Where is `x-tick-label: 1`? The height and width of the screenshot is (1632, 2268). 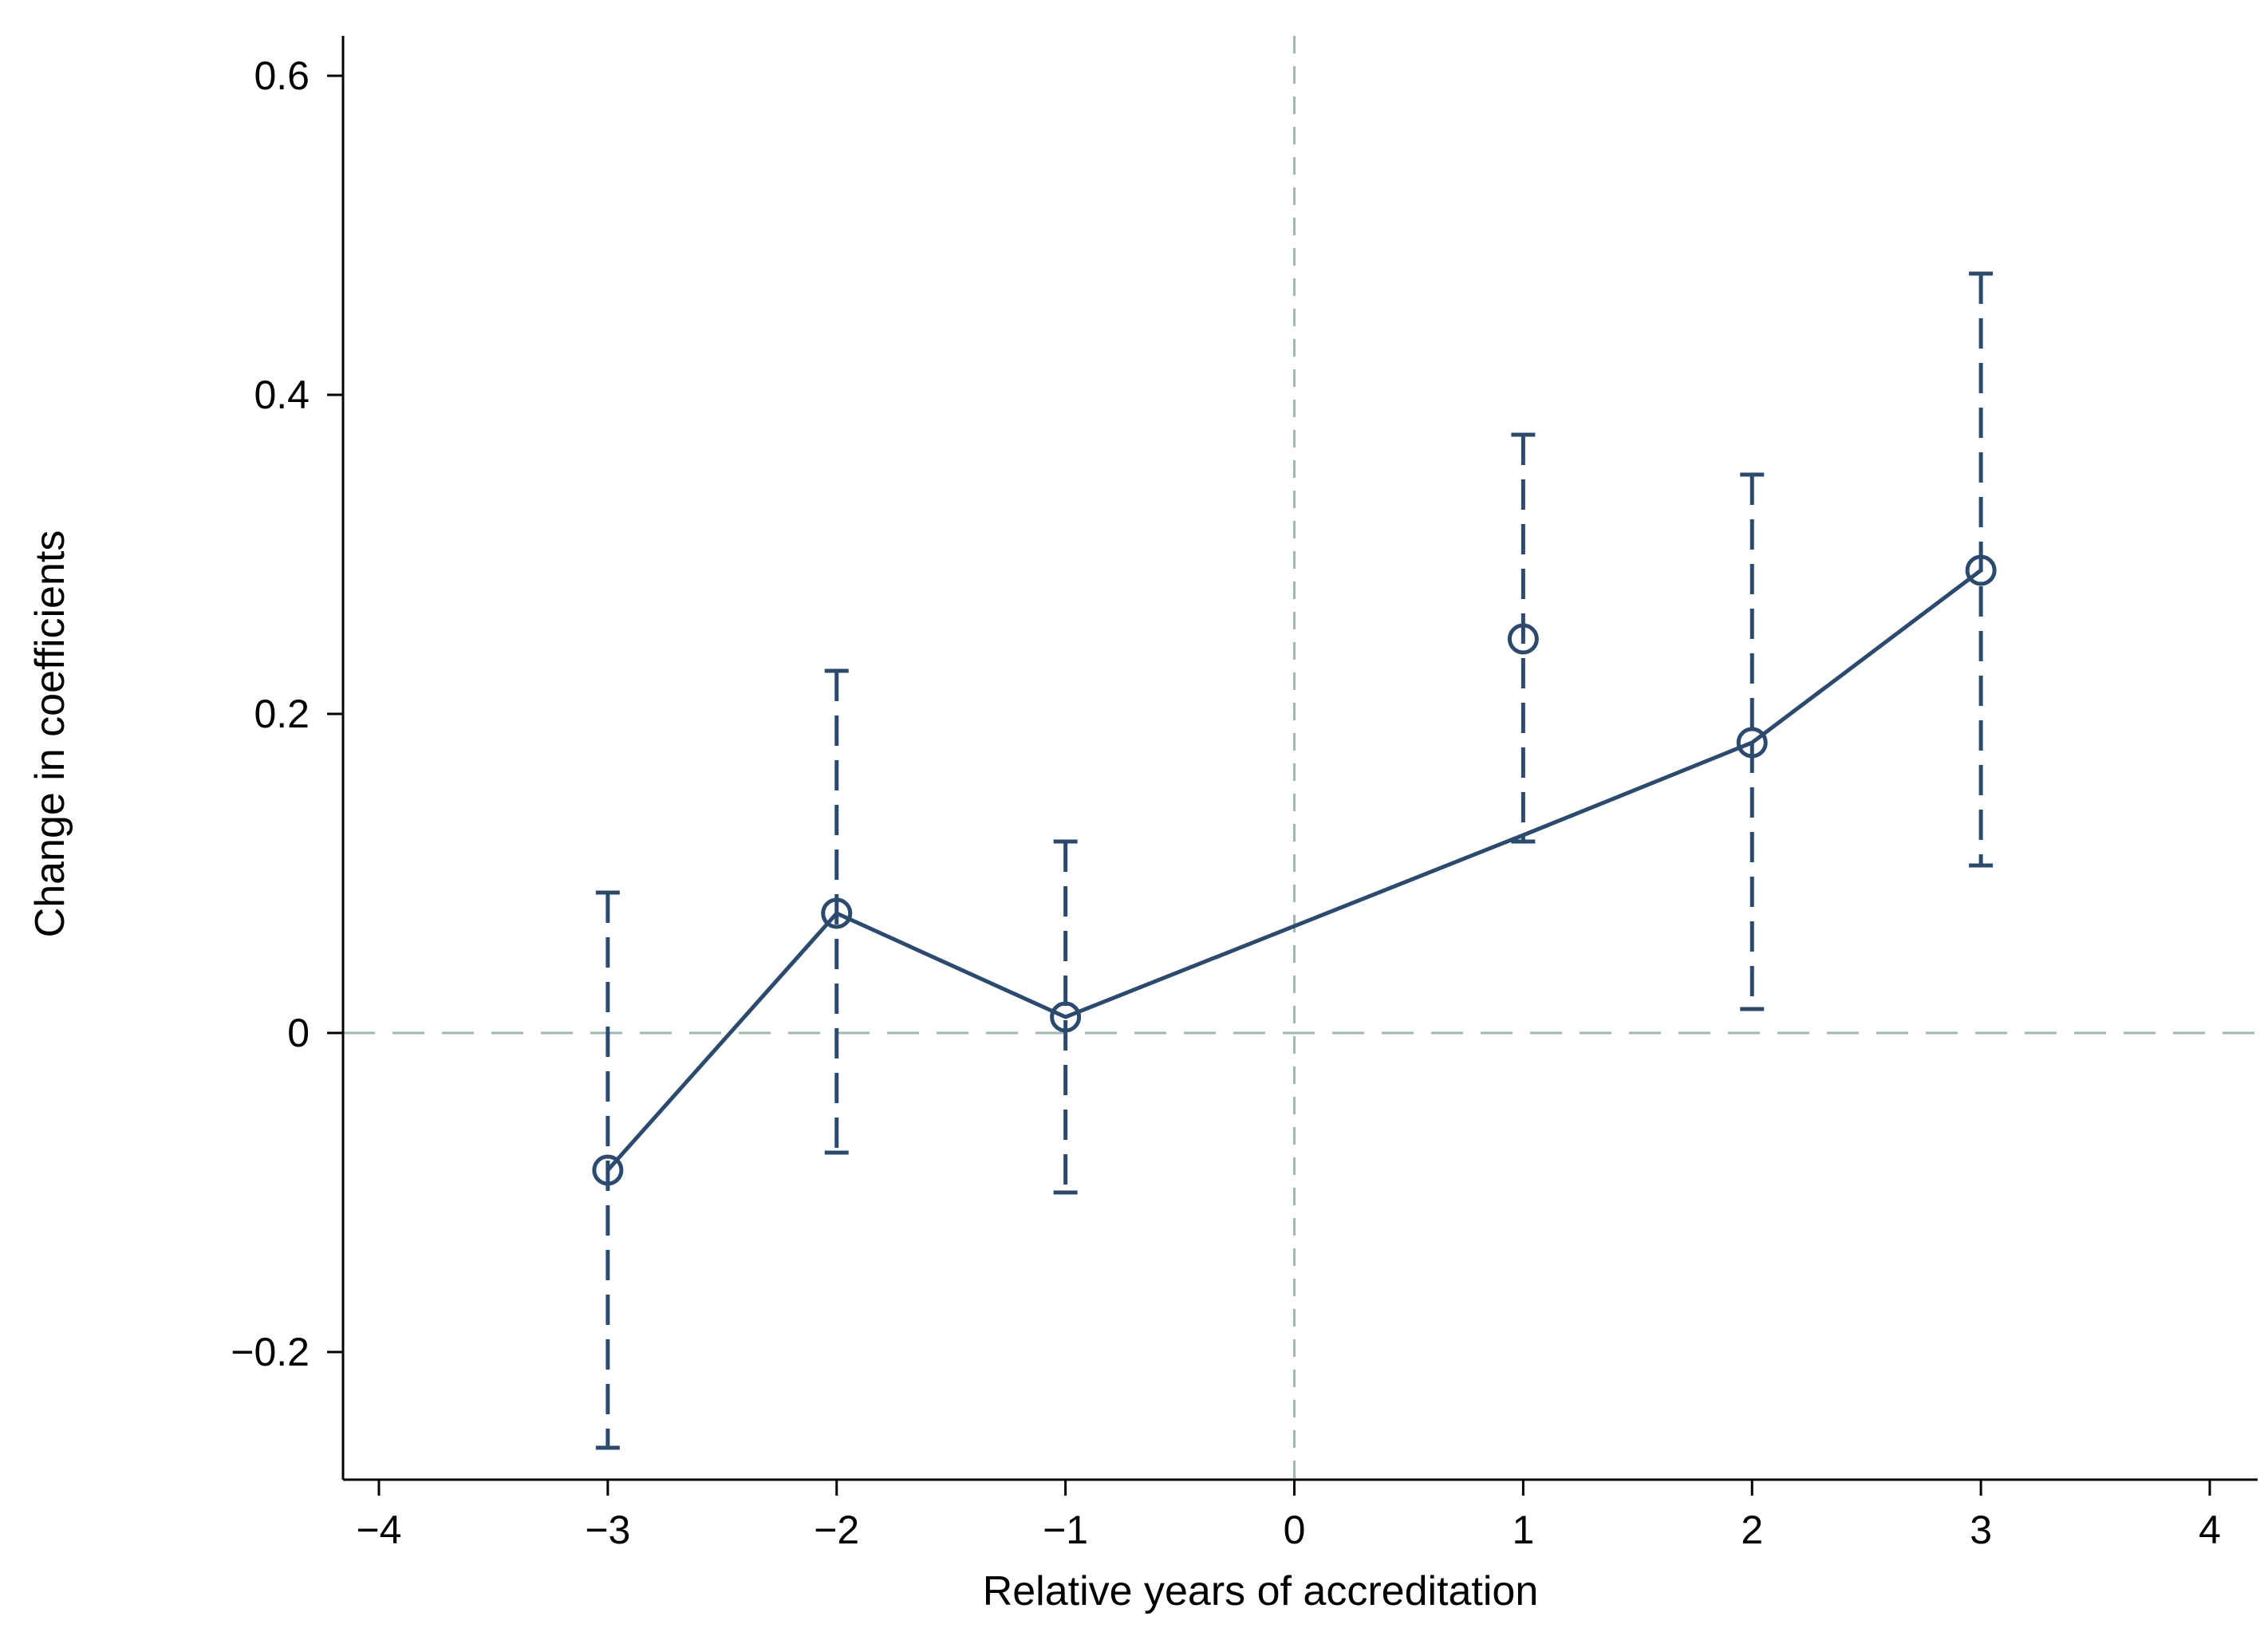 x-tick-label: 1 is located at coordinates (1523, 1530).